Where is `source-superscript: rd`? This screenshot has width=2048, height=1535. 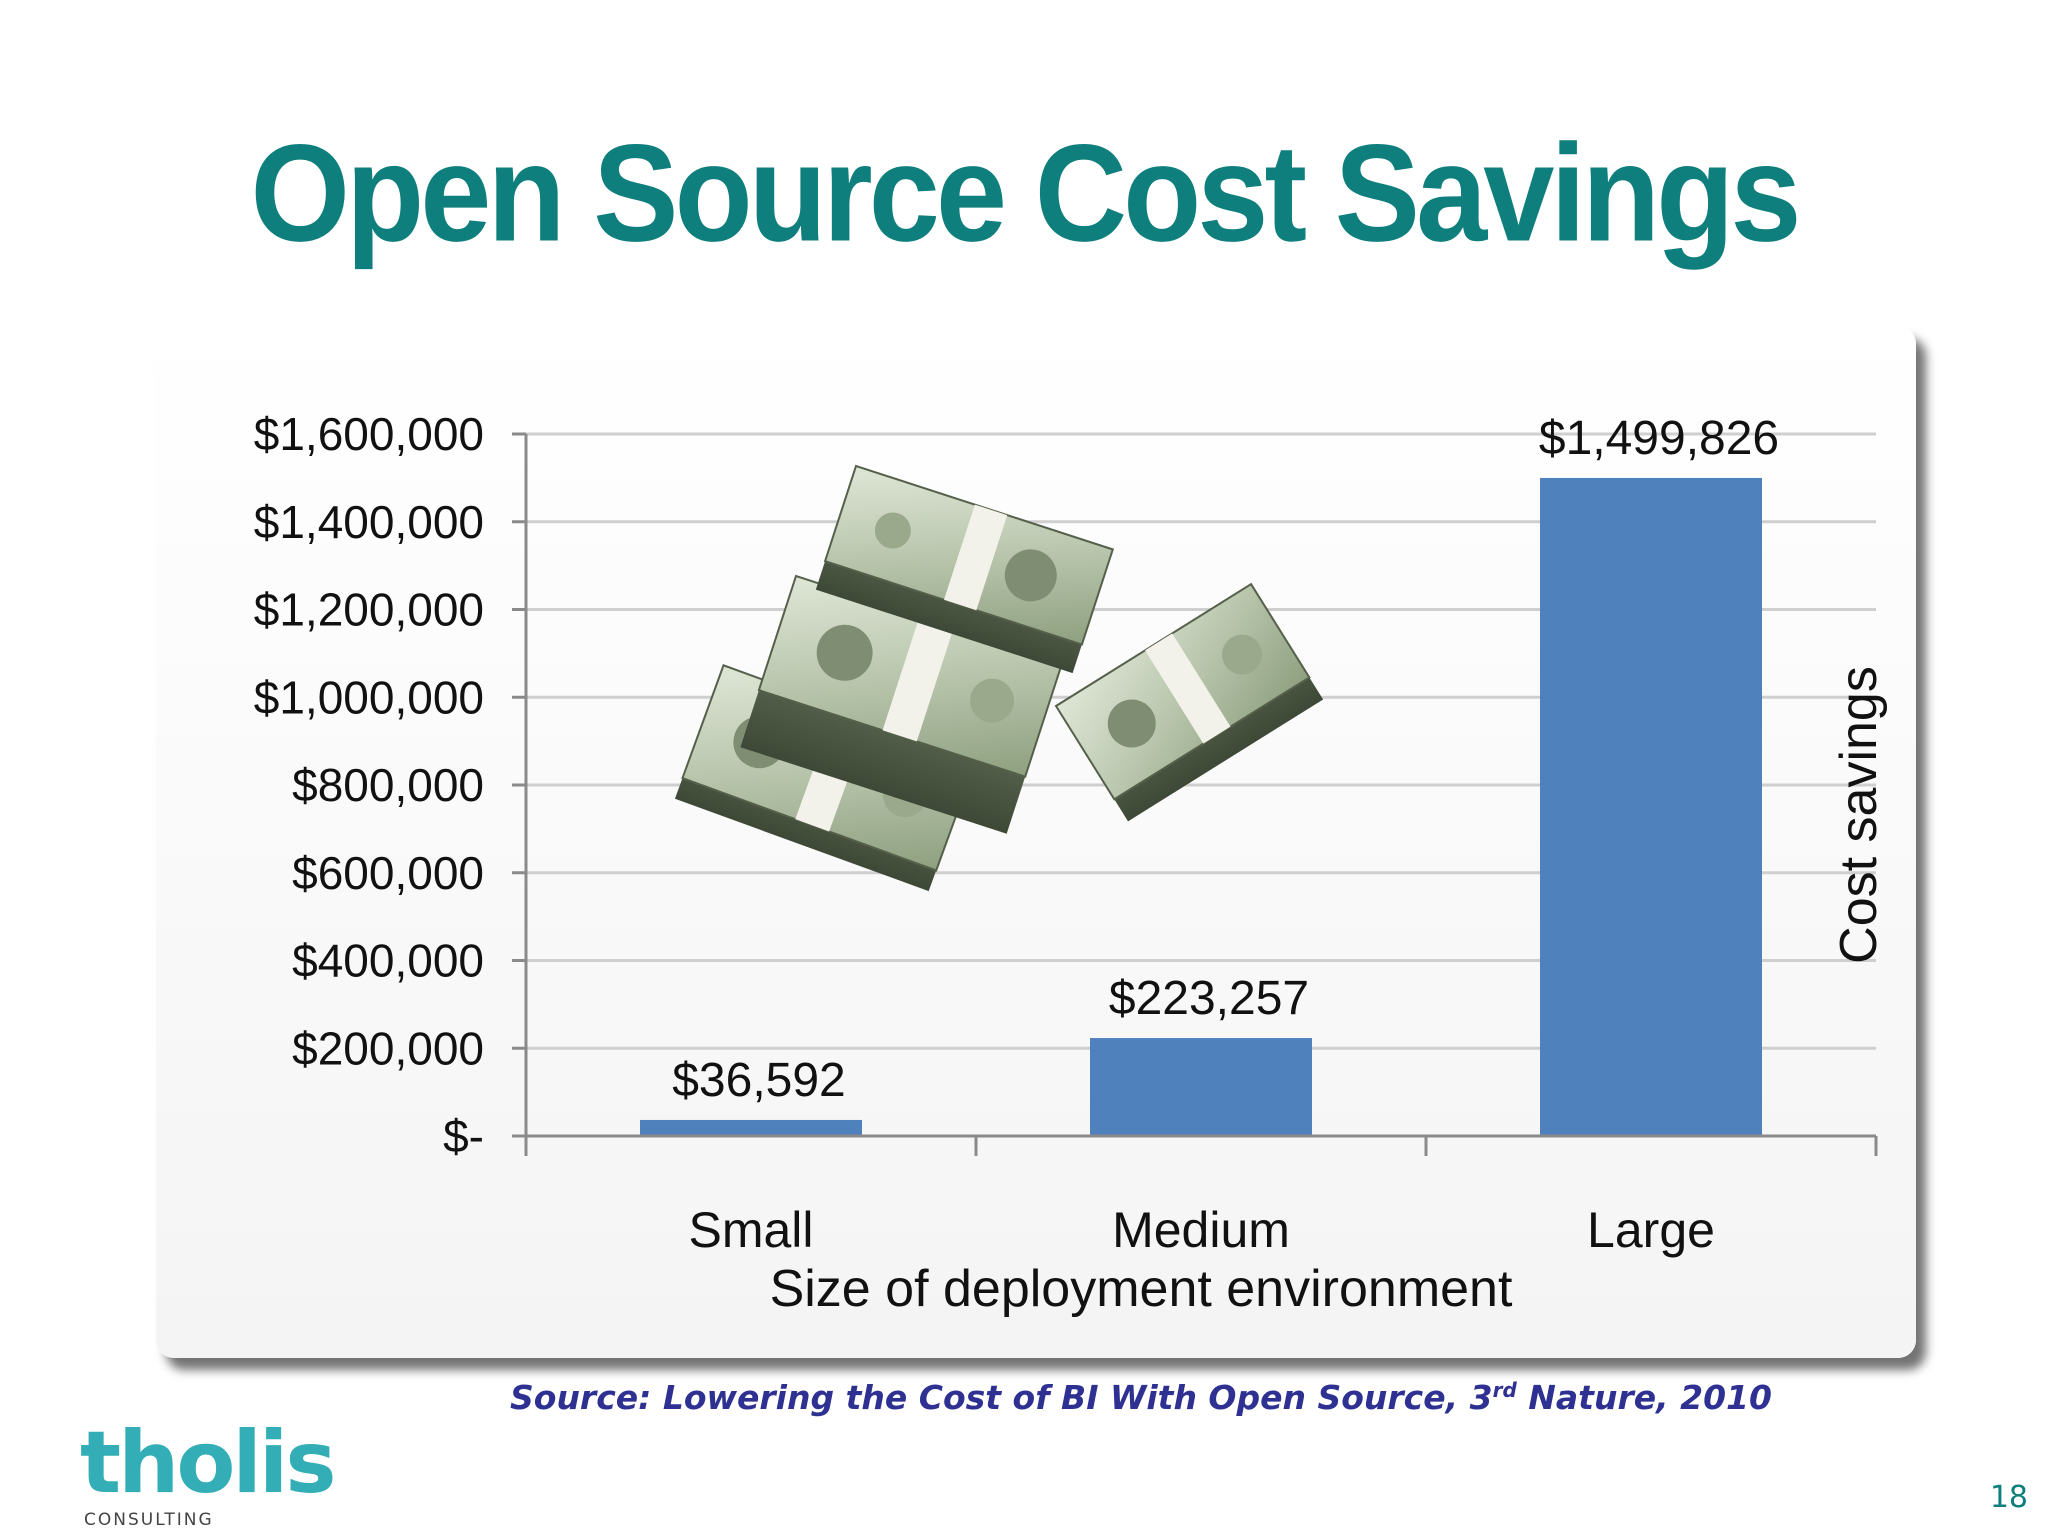
source-superscript: rd is located at coordinates (1504, 1390).